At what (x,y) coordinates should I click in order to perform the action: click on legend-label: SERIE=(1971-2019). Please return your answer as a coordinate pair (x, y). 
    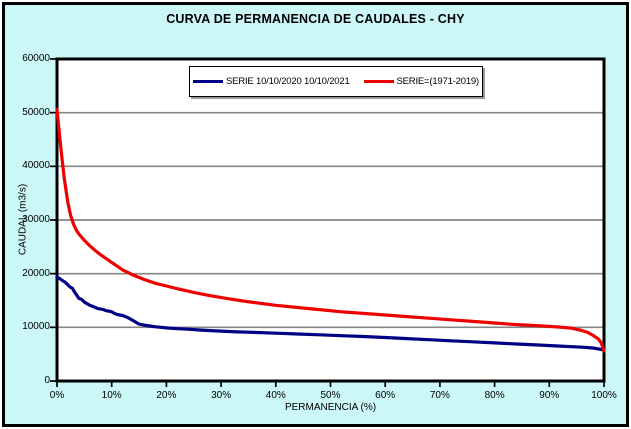
    Looking at the image, I should click on (438, 81).